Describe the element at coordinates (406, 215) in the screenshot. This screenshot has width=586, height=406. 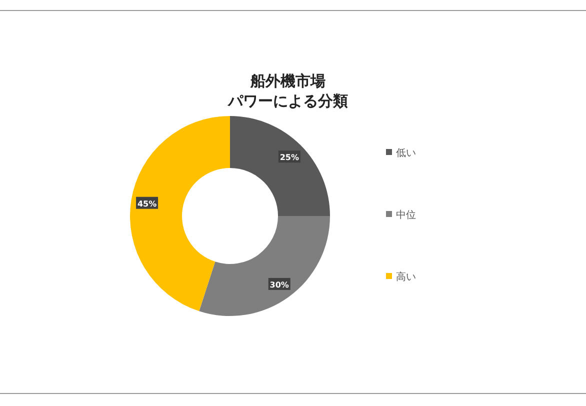
I see `legend-label: 中位` at that location.